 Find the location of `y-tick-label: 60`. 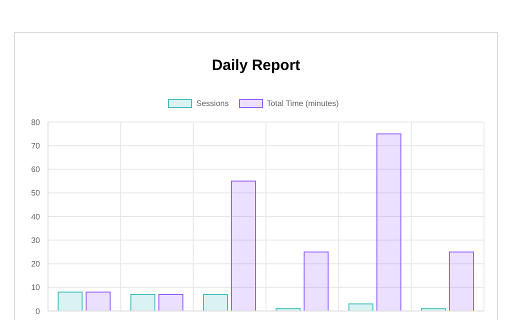

y-tick-label: 60 is located at coordinates (36, 169).